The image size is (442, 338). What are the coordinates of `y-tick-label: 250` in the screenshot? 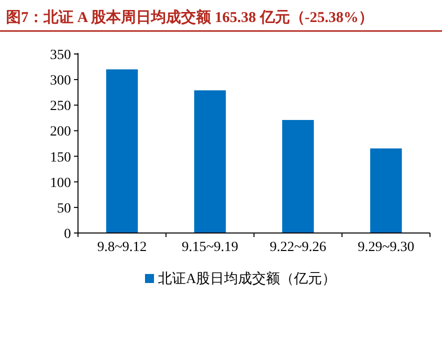 It's located at (60, 106).